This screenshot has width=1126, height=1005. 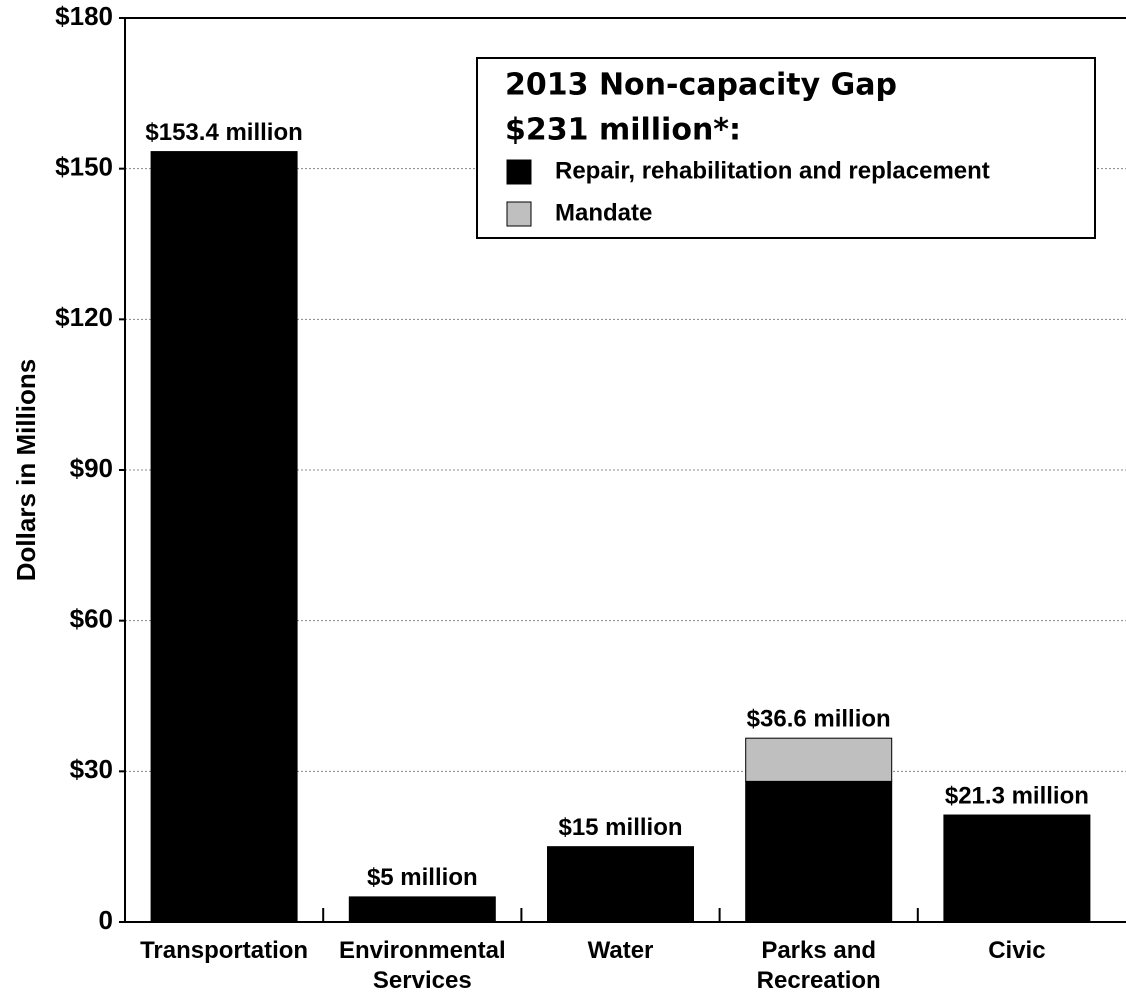 What do you see at coordinates (1017, 950) in the screenshot?
I see `x-tick-label: Civic` at bounding box center [1017, 950].